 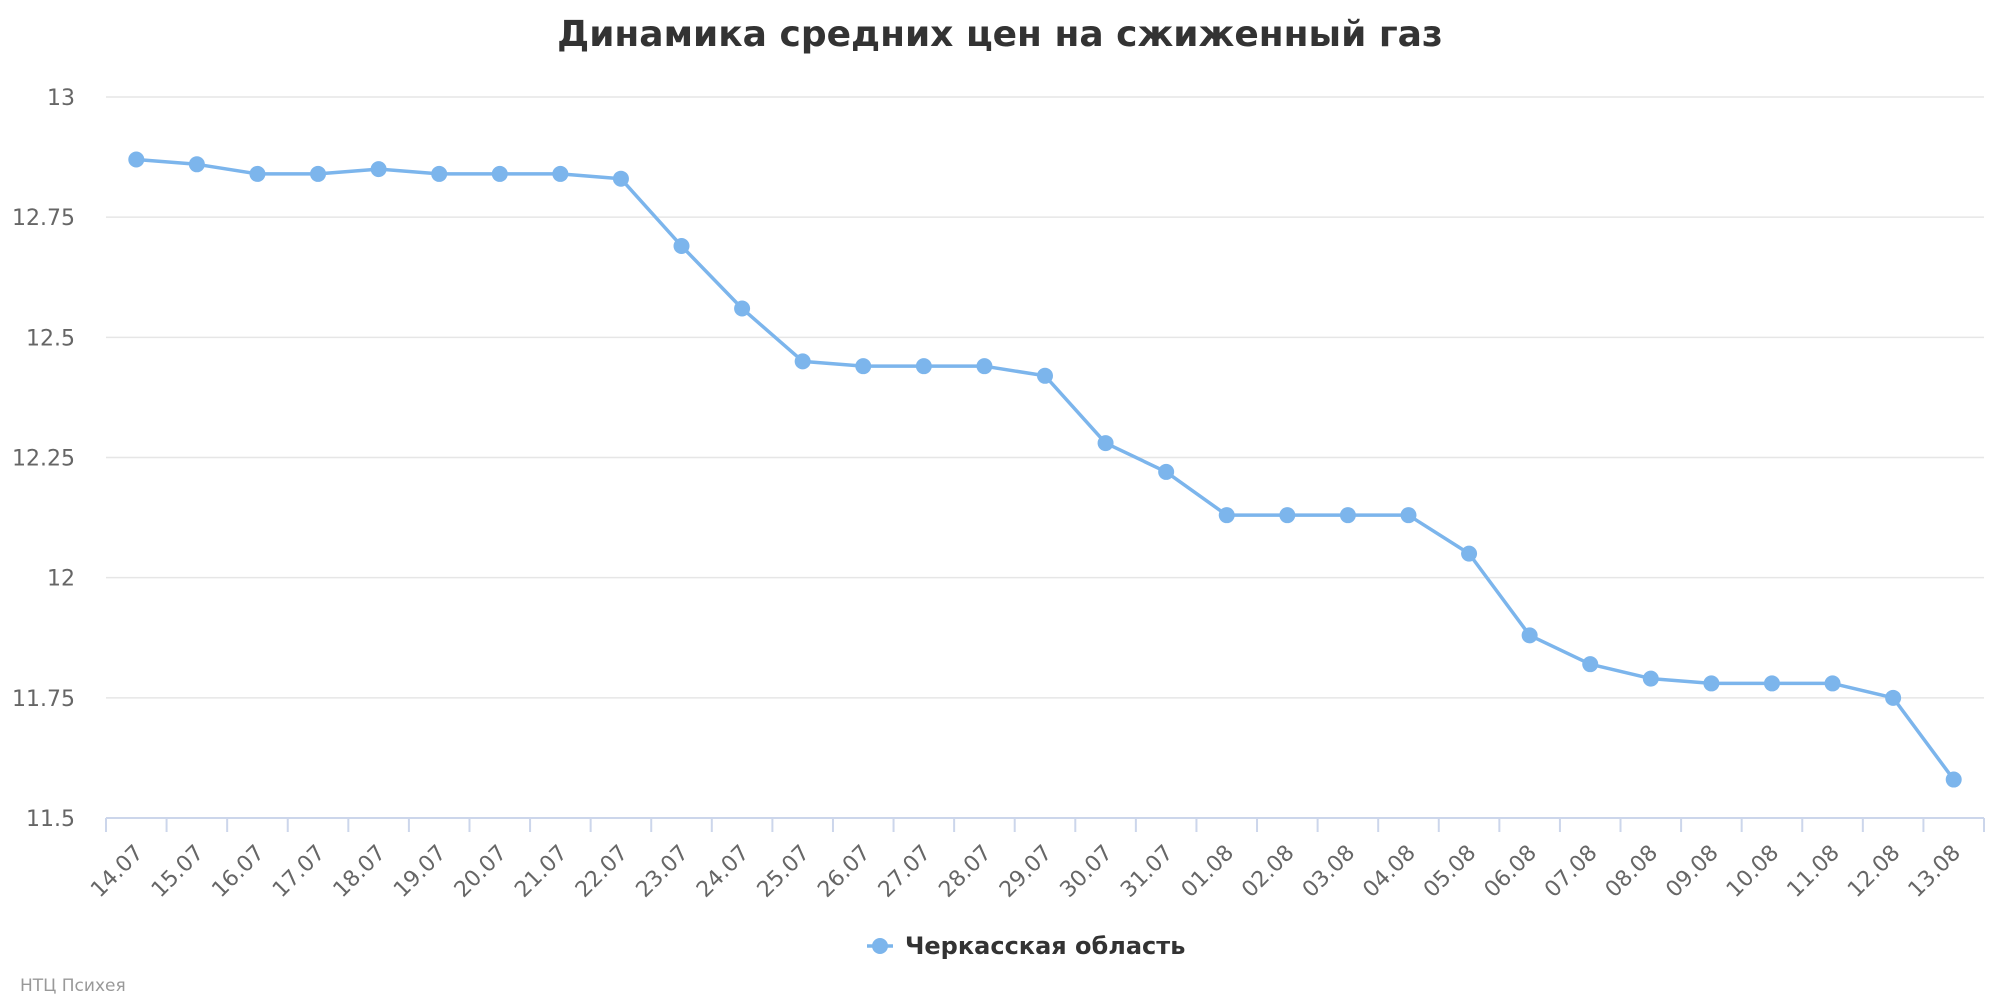 What do you see at coordinates (1390, 872) in the screenshot?
I see `x-tick-label: 04.08` at bounding box center [1390, 872].